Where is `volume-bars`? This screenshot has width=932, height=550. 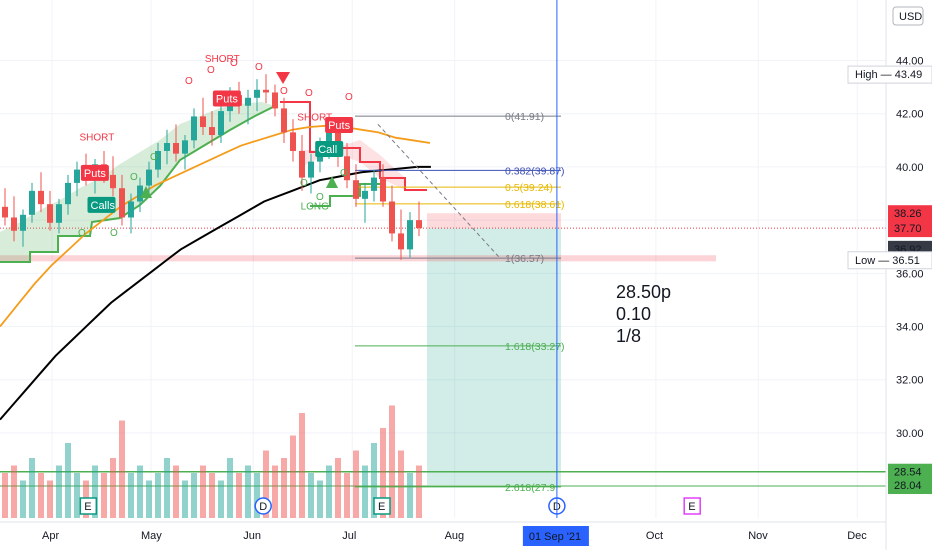 volume-bars is located at coordinates (212, 461).